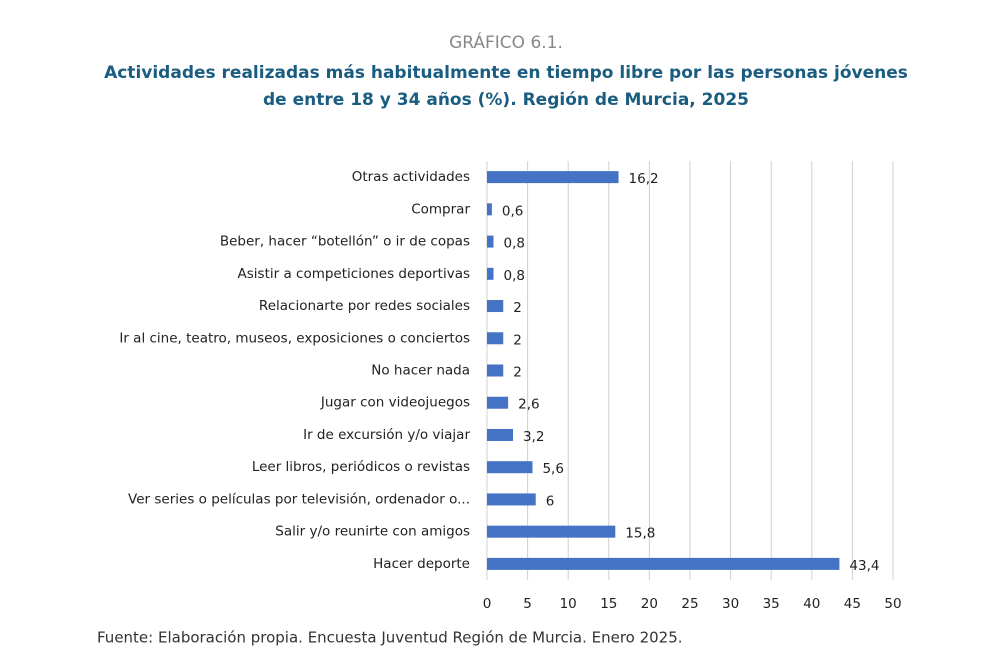  Describe the element at coordinates (892, 604) in the screenshot. I see `x-tick-label: 50` at that location.